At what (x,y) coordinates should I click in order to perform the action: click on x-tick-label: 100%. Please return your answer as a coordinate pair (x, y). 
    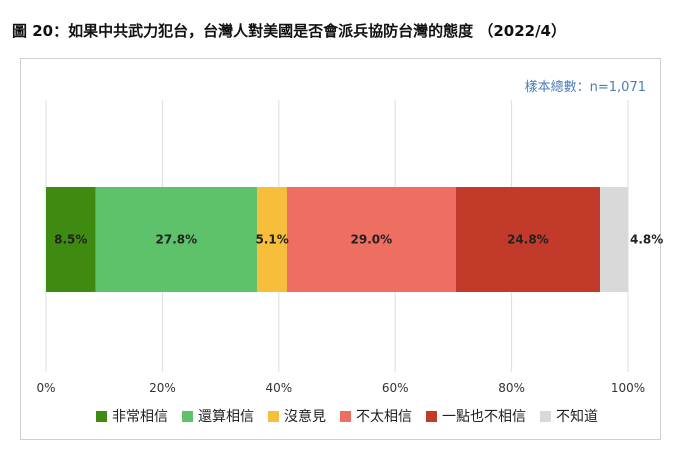
    Looking at the image, I should click on (628, 388).